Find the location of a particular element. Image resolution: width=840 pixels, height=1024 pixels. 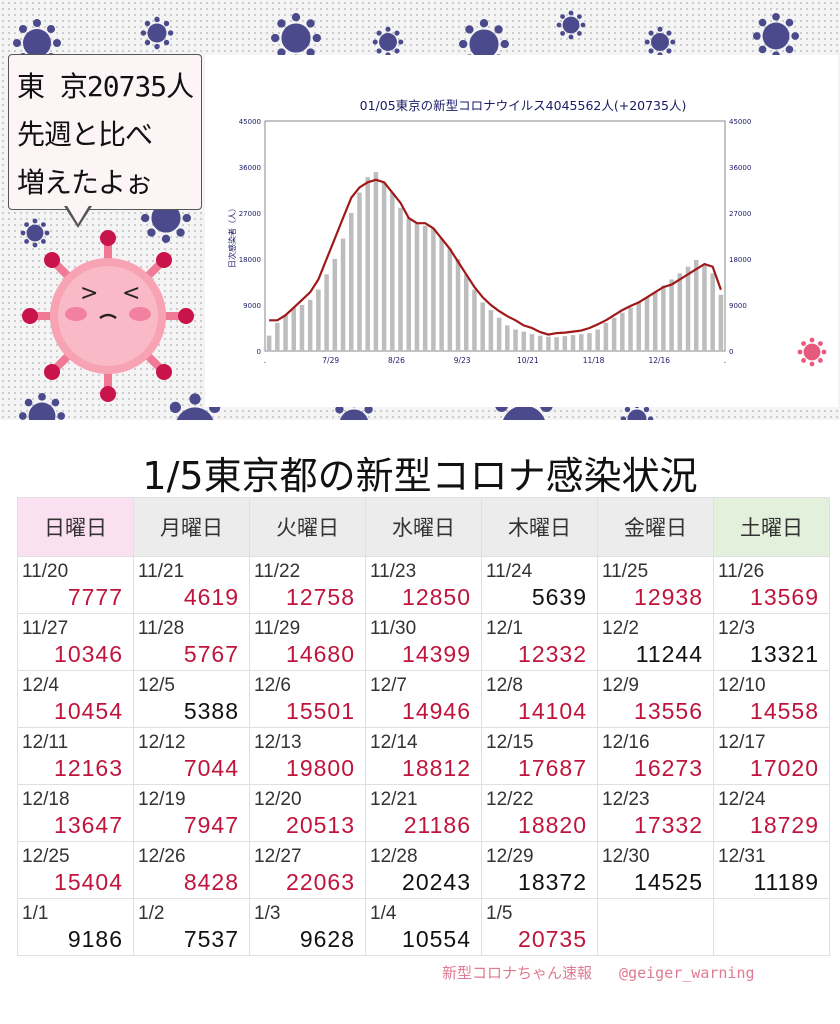

day-cell: 12/31 11189 is located at coordinates (771, 870).